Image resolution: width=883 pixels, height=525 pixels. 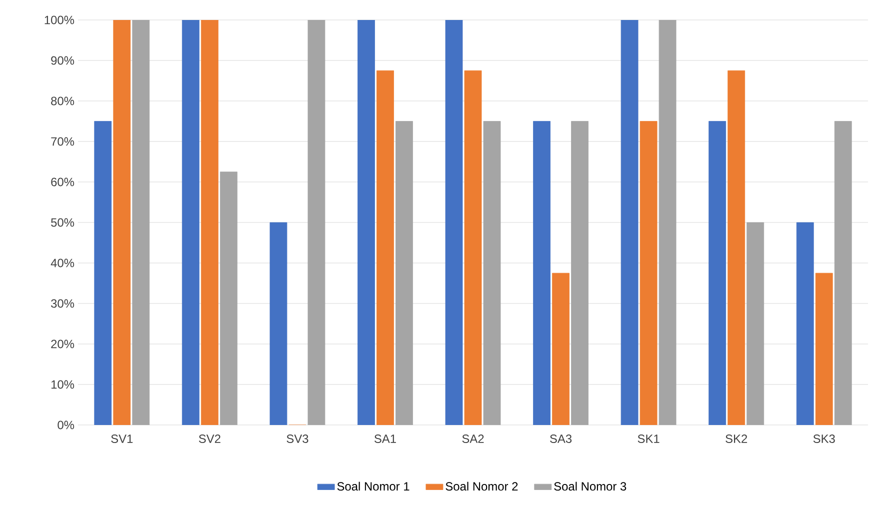 I want to click on y-tick-label: 60%, so click(x=62, y=182).